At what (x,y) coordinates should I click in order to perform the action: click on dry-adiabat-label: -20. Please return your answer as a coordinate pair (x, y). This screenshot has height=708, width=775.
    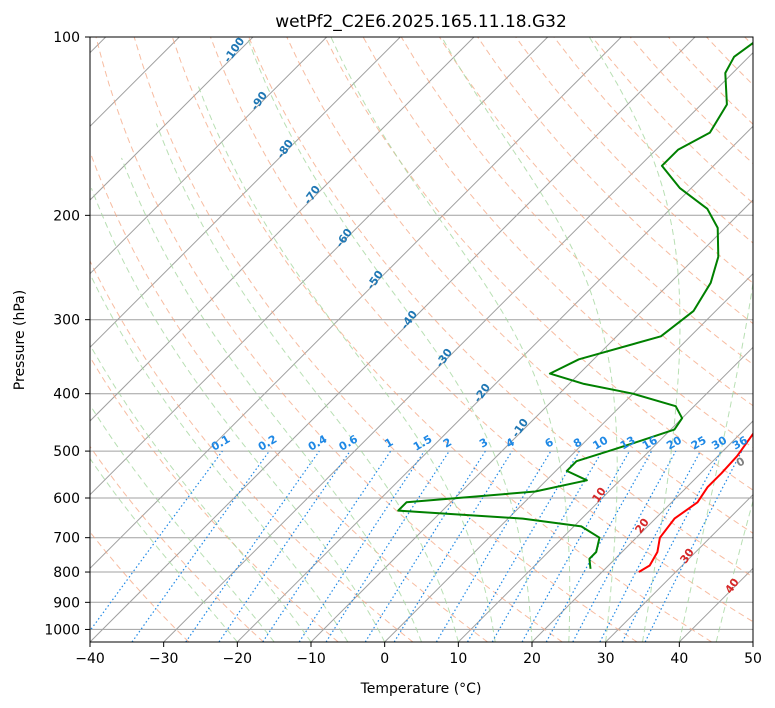
    Looking at the image, I should click on (482, 393).